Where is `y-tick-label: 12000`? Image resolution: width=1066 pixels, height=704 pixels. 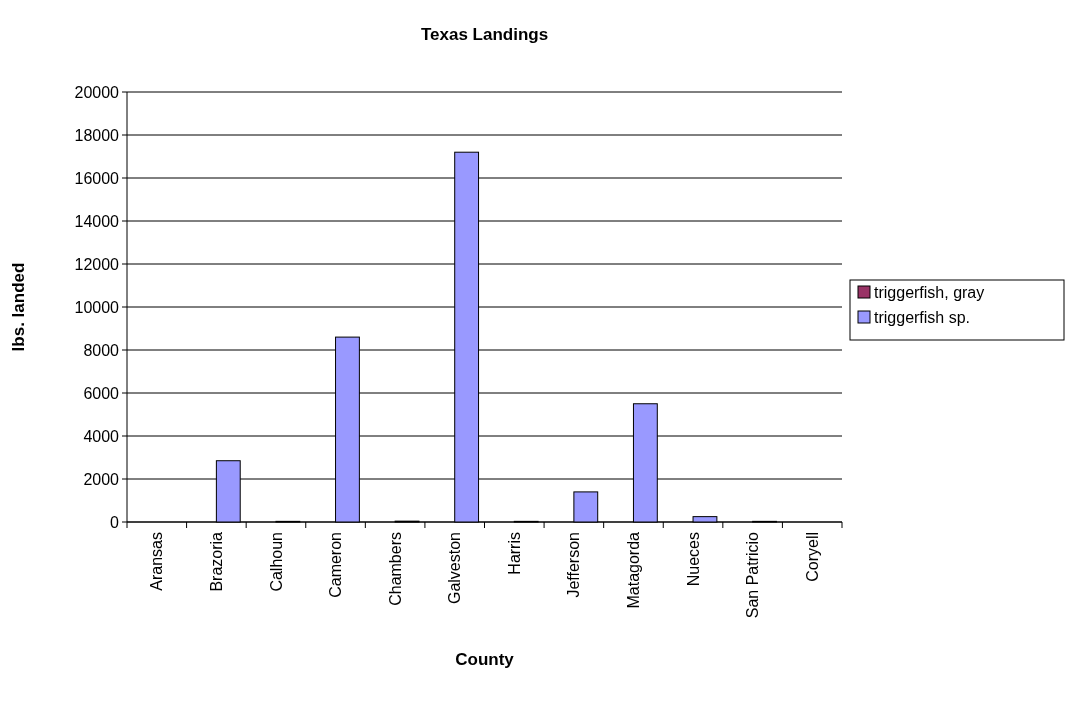 y-tick-label: 12000 is located at coordinates (97, 264).